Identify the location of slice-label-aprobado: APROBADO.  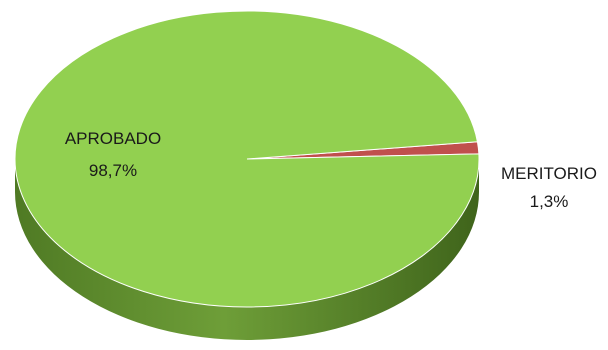
(113, 138).